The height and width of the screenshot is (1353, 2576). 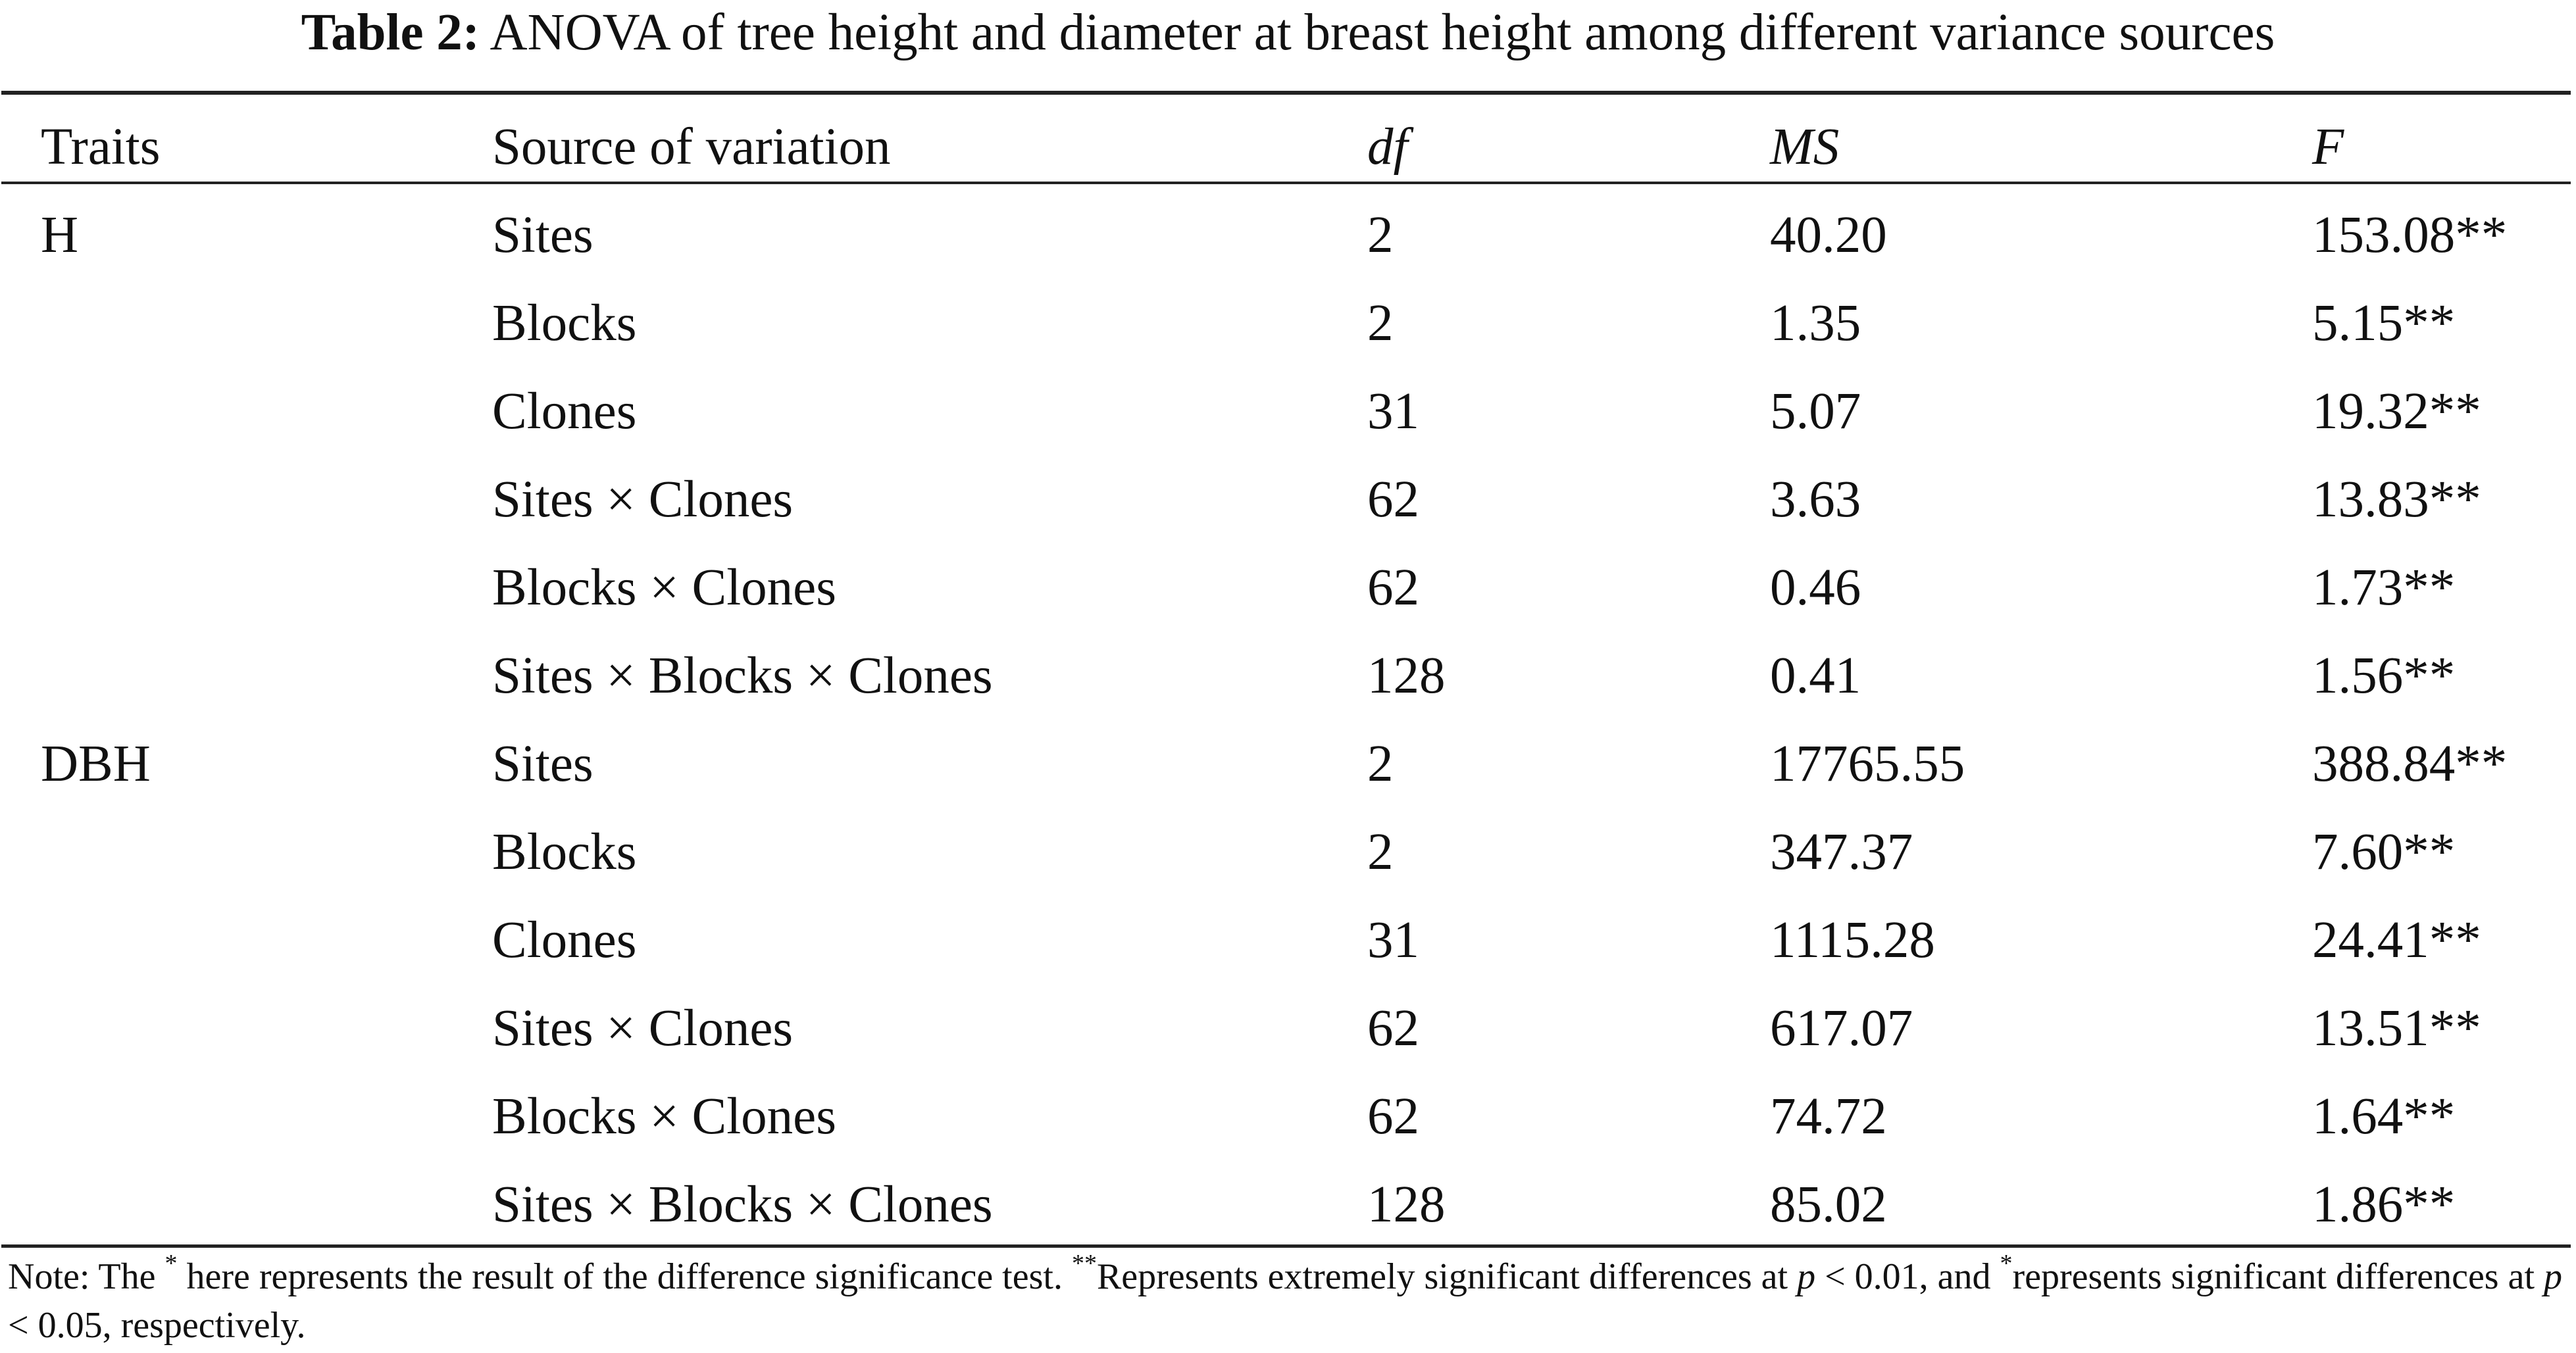 I want to click on header-f: F, so click(x=2328, y=147).